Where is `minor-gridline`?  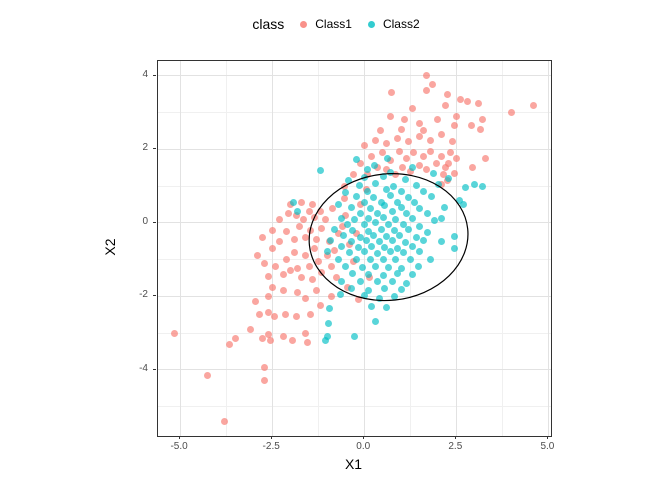 minor-gridline is located at coordinates (226, 248).